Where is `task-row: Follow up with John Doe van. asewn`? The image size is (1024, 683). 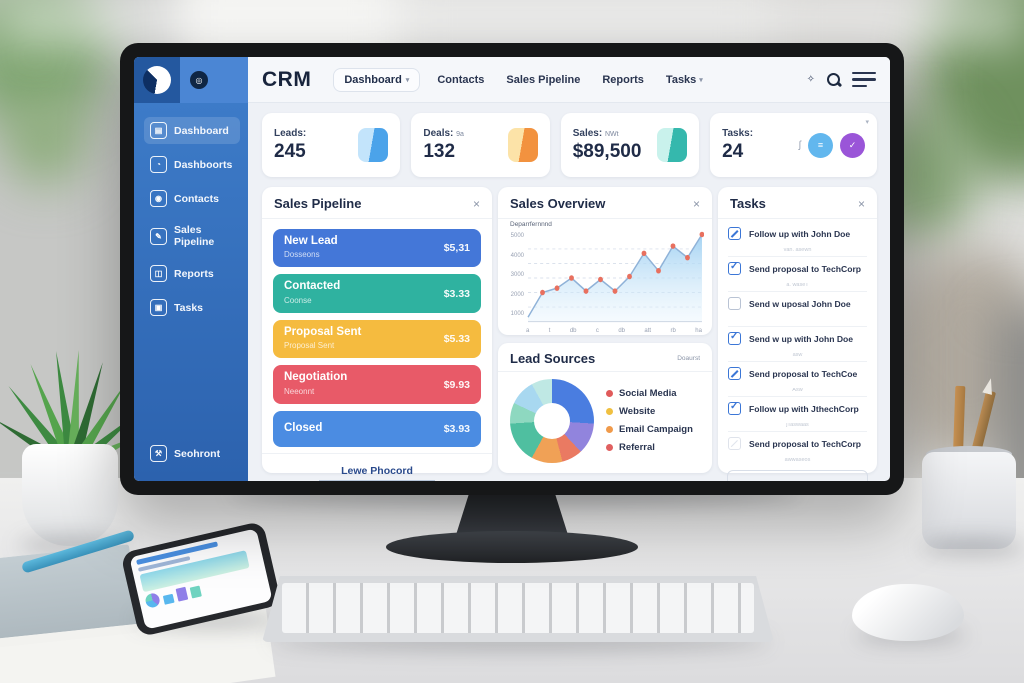
task-row: Follow up with John Doe van. asewn is located at coordinates (797, 239).